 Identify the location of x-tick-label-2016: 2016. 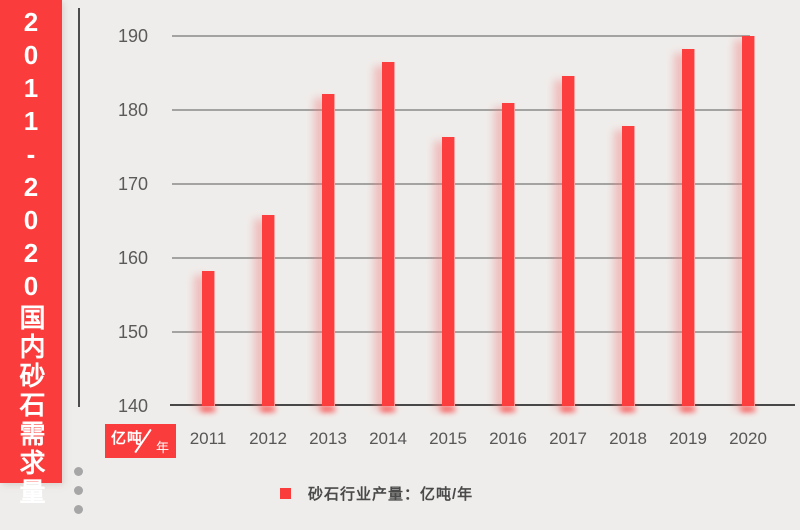
(508, 438).